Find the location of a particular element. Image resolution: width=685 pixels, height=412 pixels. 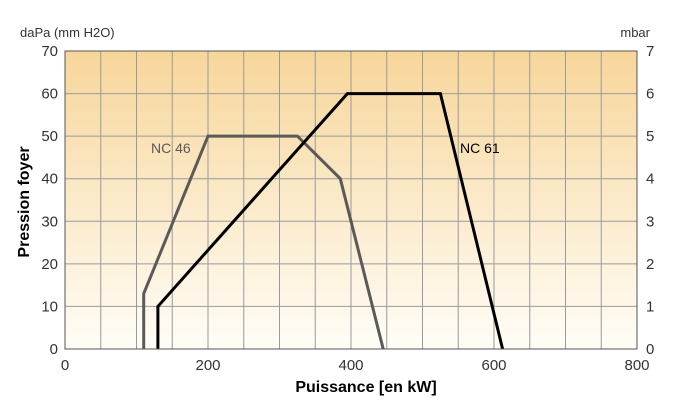

y-axis-title: Pression foyer is located at coordinates (24, 201).